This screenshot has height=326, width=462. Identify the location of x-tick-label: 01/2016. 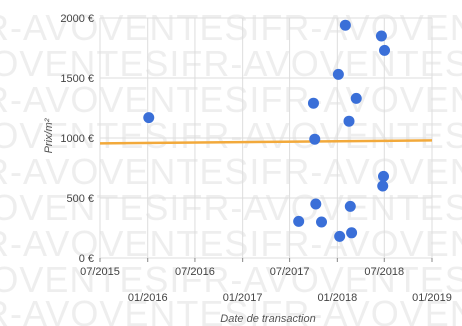
(148, 298).